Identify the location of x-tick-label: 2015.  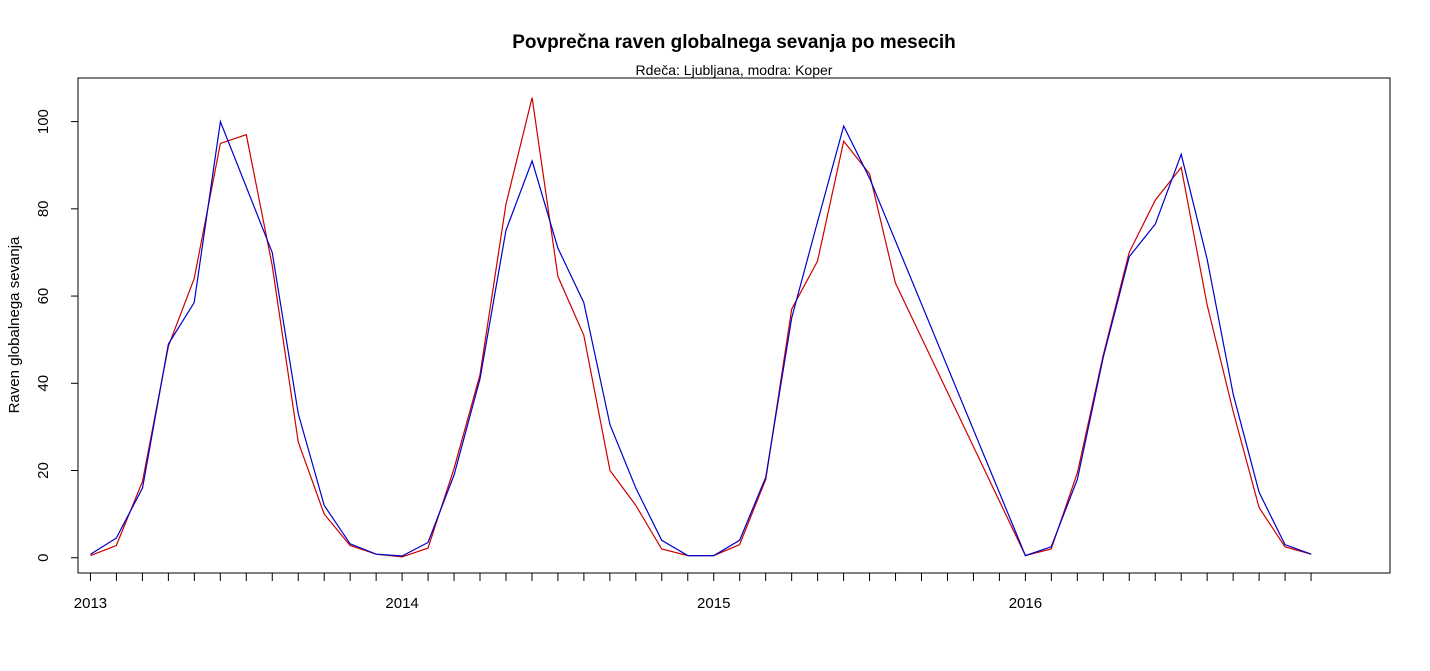
(713, 603).